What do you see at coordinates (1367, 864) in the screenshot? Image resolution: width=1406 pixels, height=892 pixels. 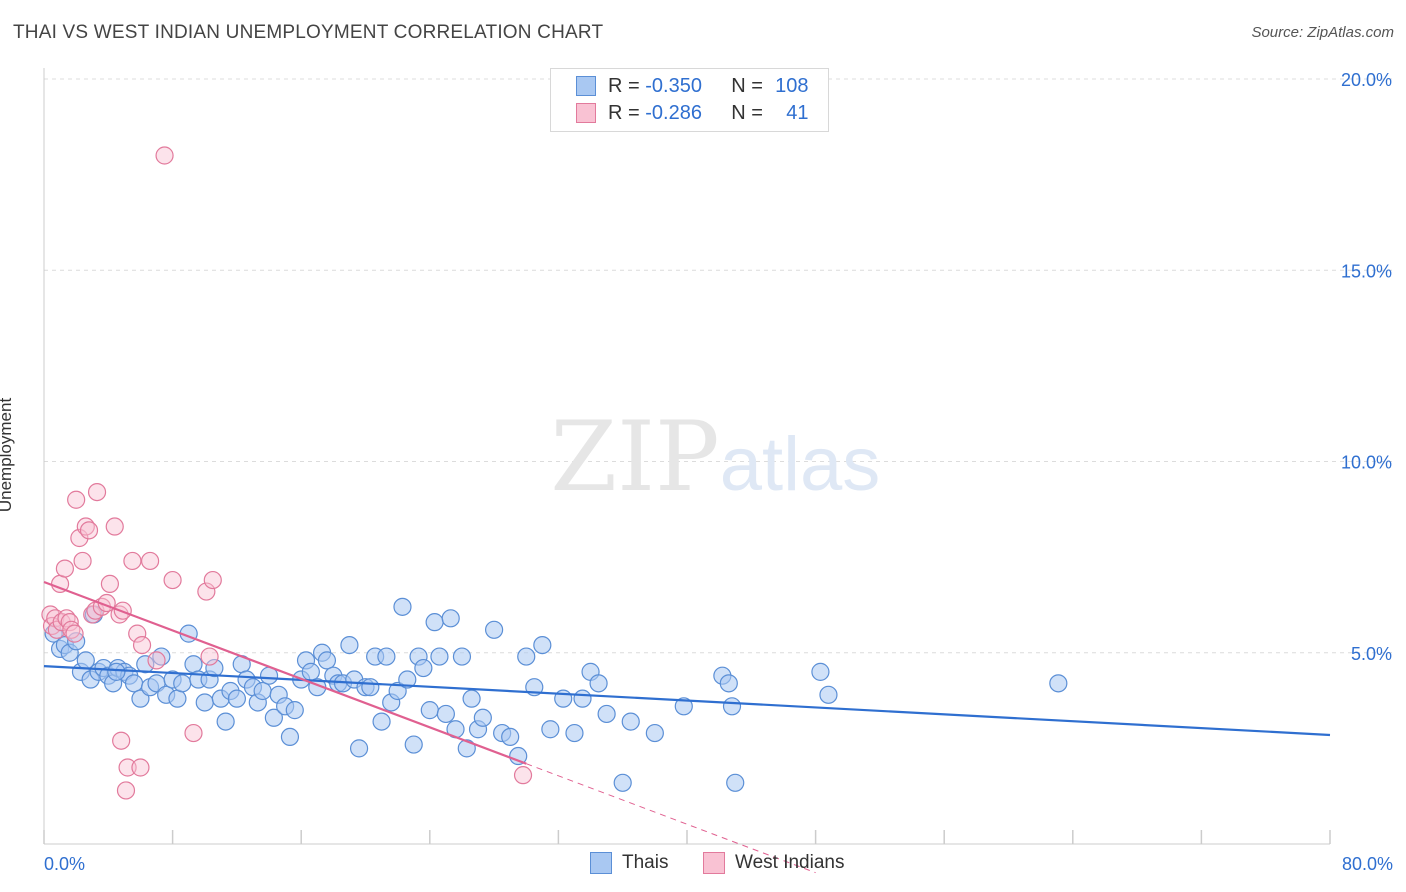 I see `x-tick-label-max: 80.0%` at bounding box center [1367, 864].